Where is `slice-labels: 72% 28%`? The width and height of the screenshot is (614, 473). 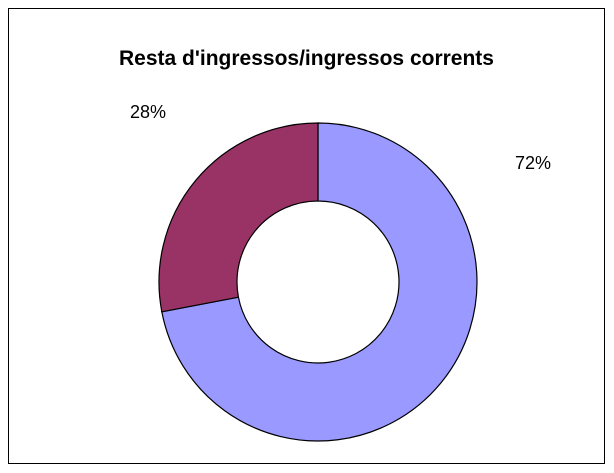
slice-labels: 72% 28% is located at coordinates (340, 137).